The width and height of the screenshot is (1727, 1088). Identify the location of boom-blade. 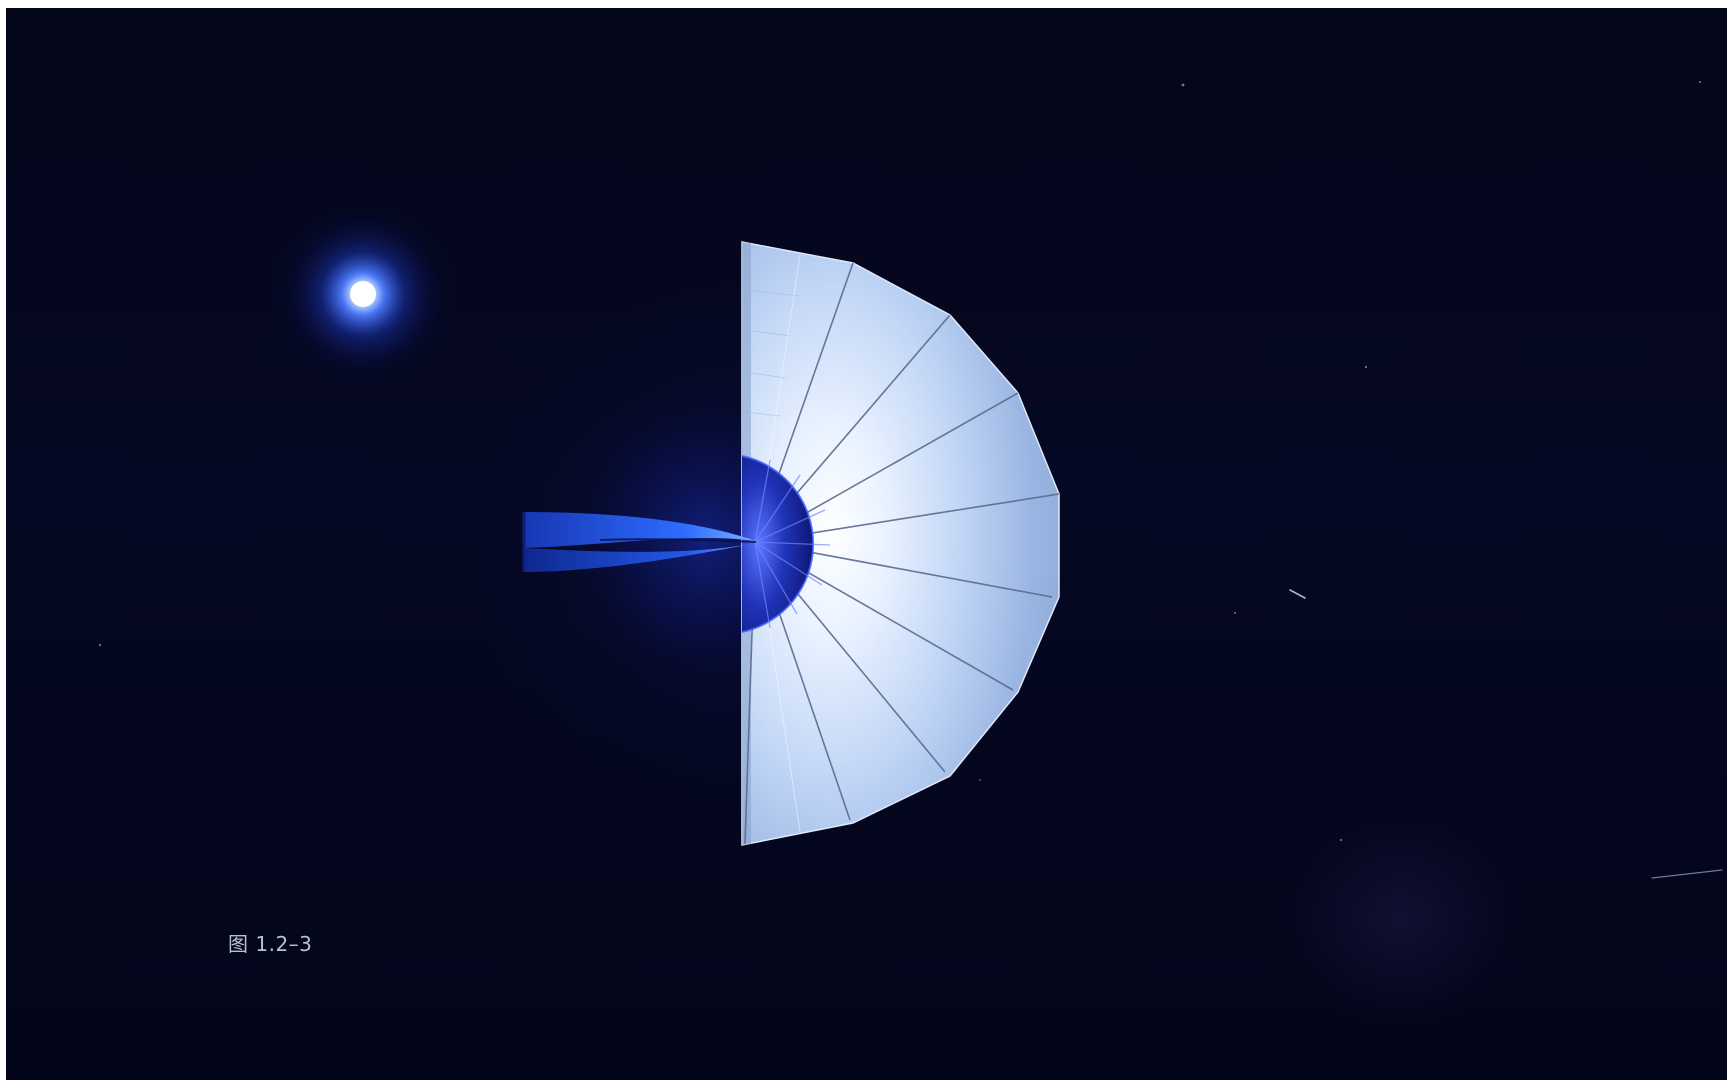
(639, 542).